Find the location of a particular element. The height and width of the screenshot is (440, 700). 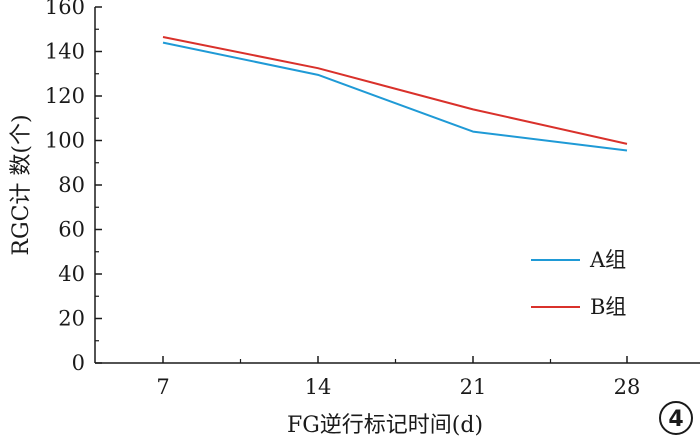

y-tick-label: 120 is located at coordinates (65, 96).